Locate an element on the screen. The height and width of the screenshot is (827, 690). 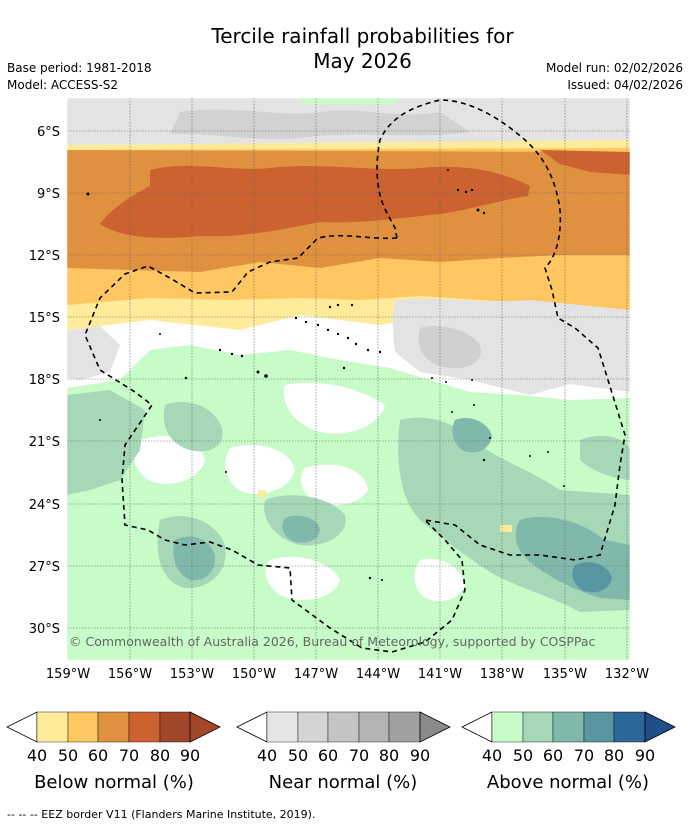
colorbar-below-normal: 40 50 60 70 80 90 Below normal (%) is located at coordinates (113, 752).